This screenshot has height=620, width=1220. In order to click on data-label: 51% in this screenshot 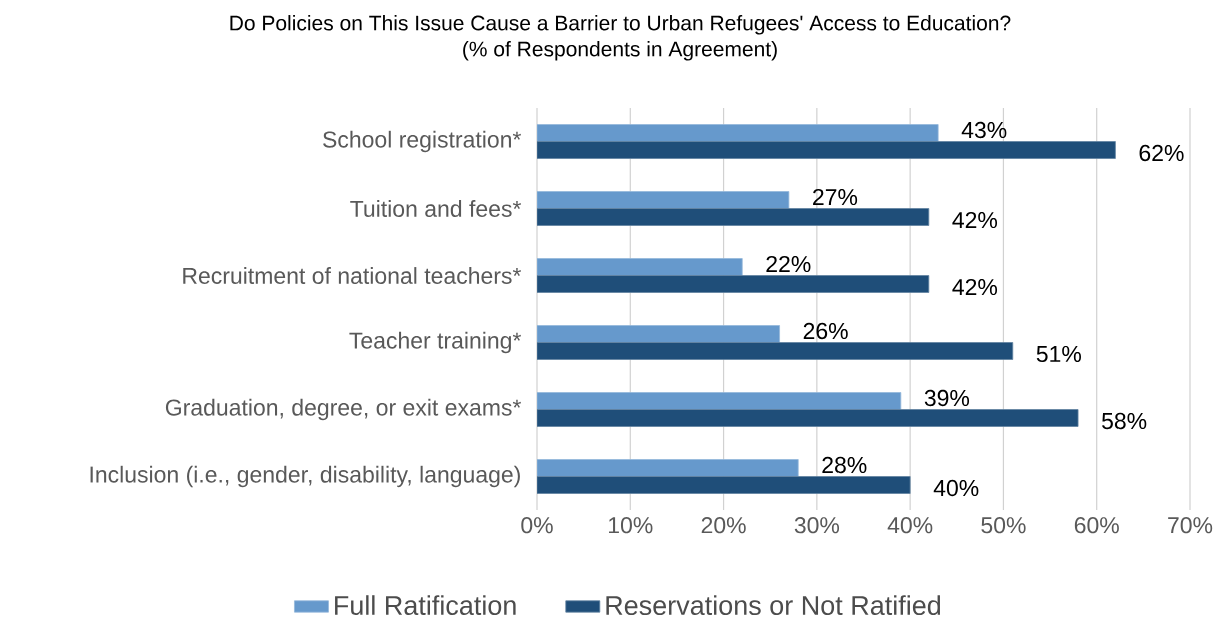, I will do `click(1058, 354)`.